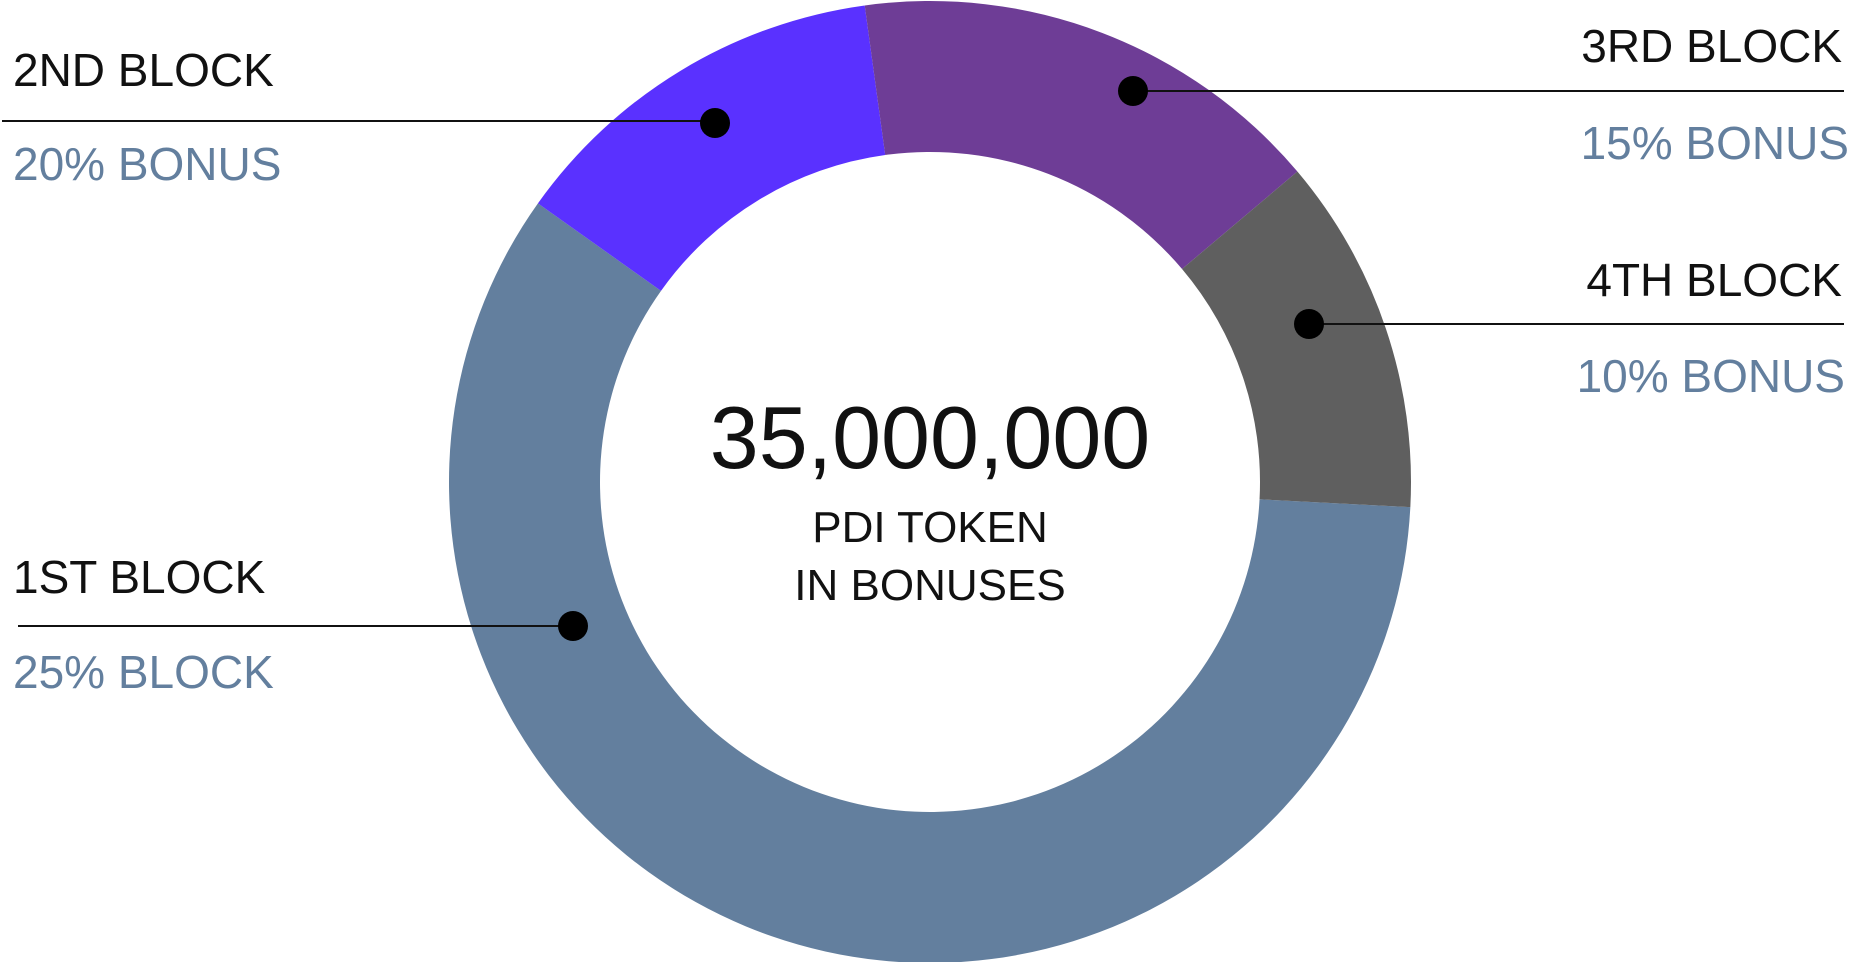  Describe the element at coordinates (930, 527) in the screenshot. I see `center-caption-line-1: PDI TOKEN` at that location.